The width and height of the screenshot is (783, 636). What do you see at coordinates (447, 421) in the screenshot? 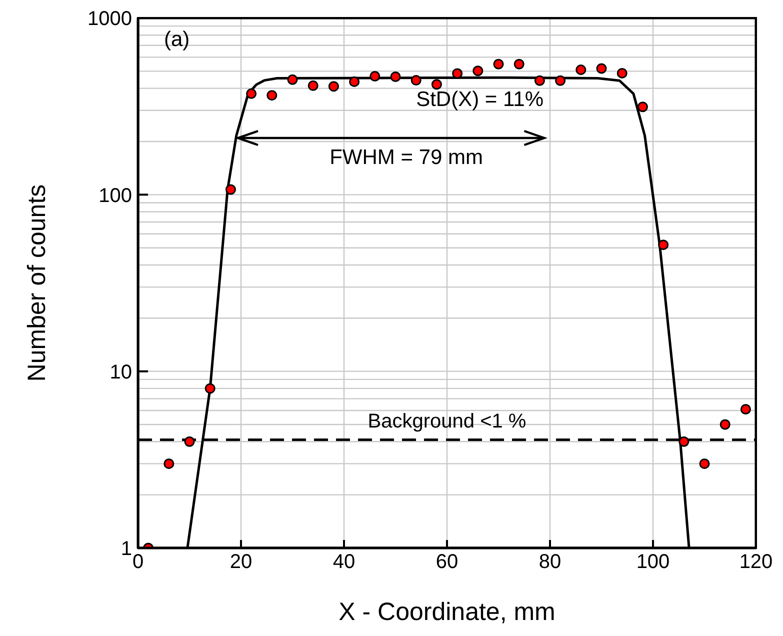
I see `ref-line-label: Background <1 %` at bounding box center [447, 421].